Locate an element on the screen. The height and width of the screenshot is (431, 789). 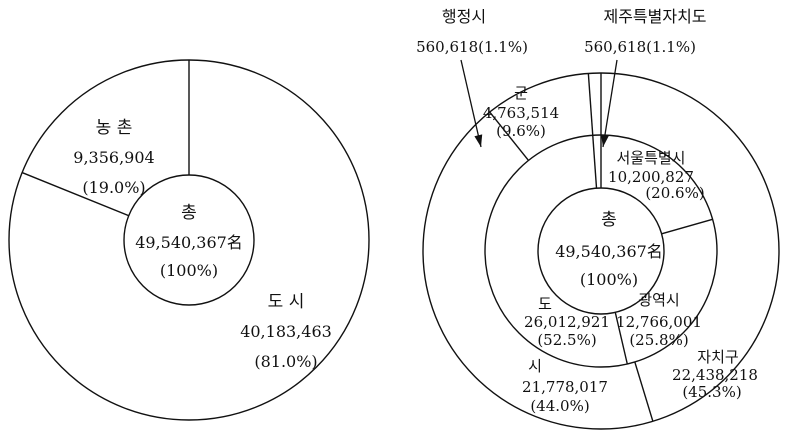
right-center-percent: (100%) is located at coordinates (609, 279).